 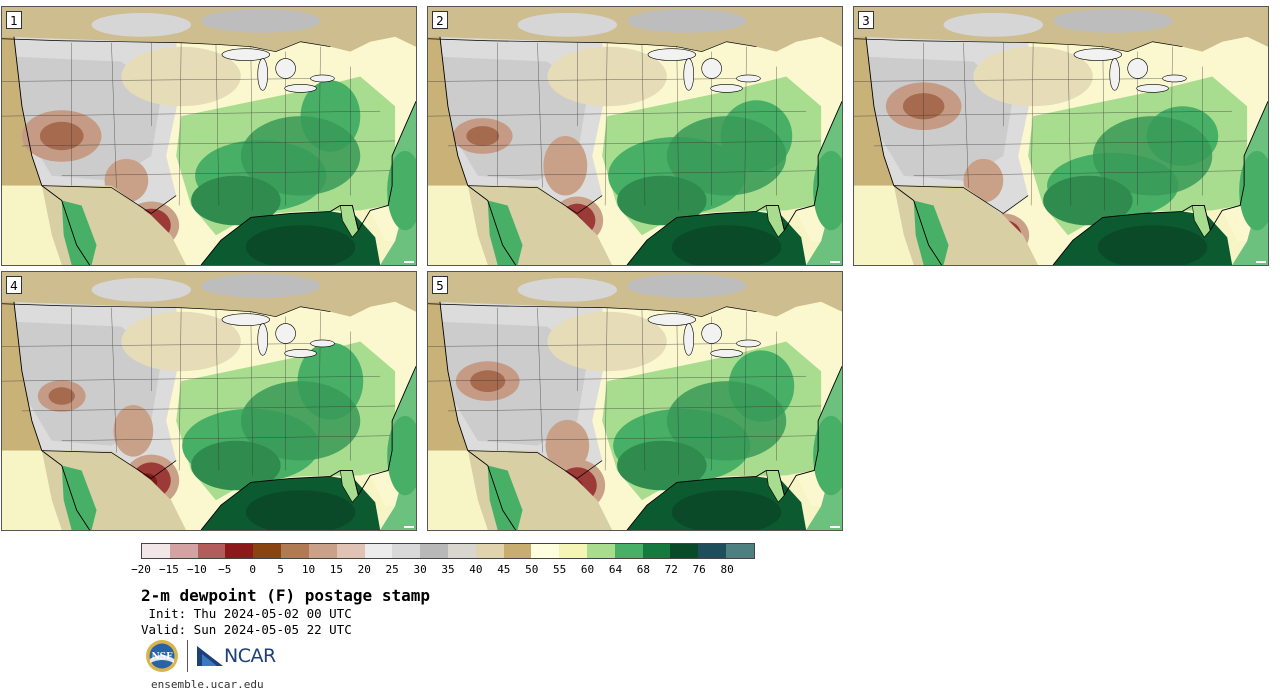 What do you see at coordinates (727, 569) in the screenshot?
I see `colorbar-tick-label: 80` at bounding box center [727, 569].